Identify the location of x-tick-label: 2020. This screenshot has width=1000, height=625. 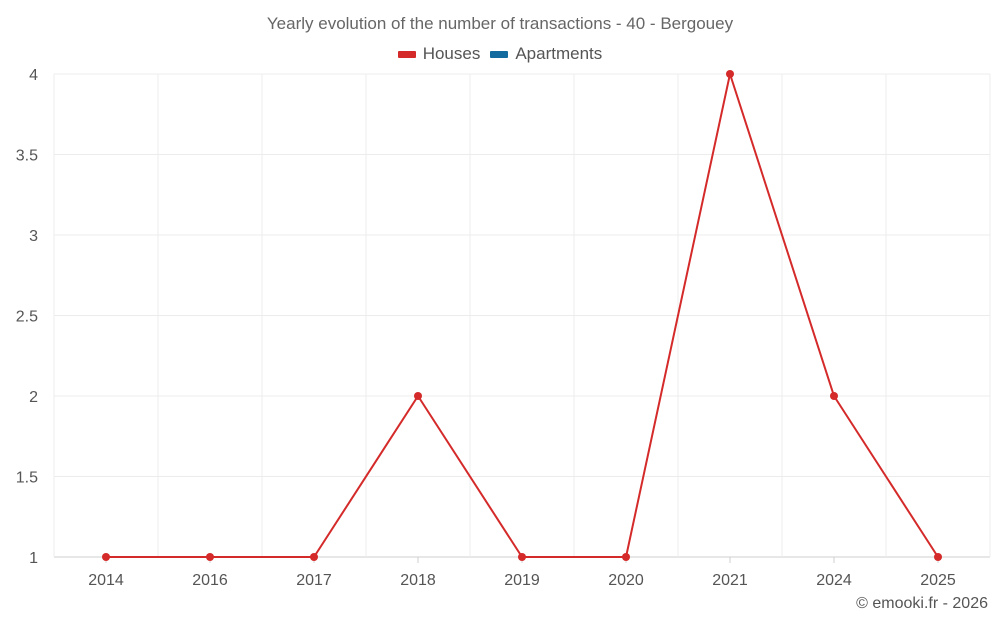
(626, 580).